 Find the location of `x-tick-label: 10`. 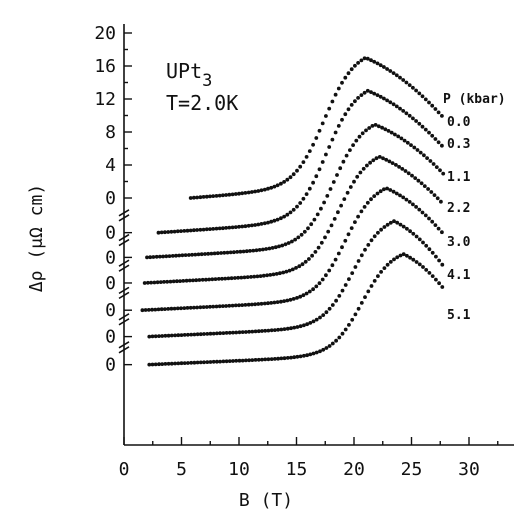

x-tick-label: 10 is located at coordinates (239, 469).